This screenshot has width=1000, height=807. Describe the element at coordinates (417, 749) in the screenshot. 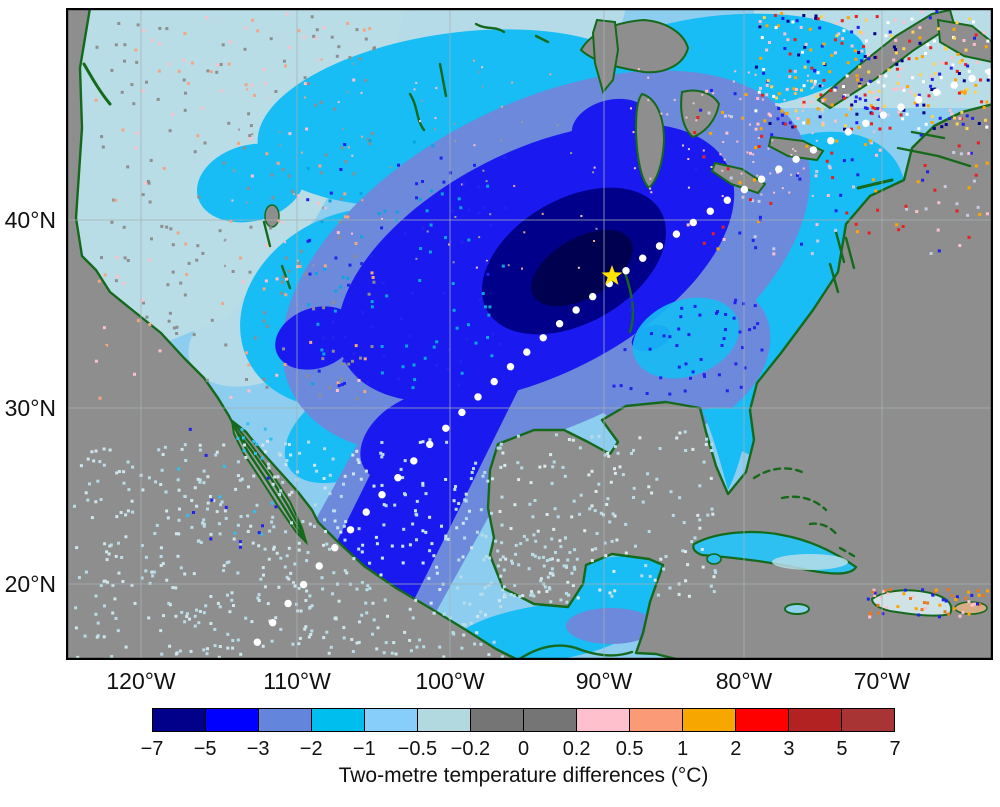

I see `colorbar-tick-label: −0.5` at that location.